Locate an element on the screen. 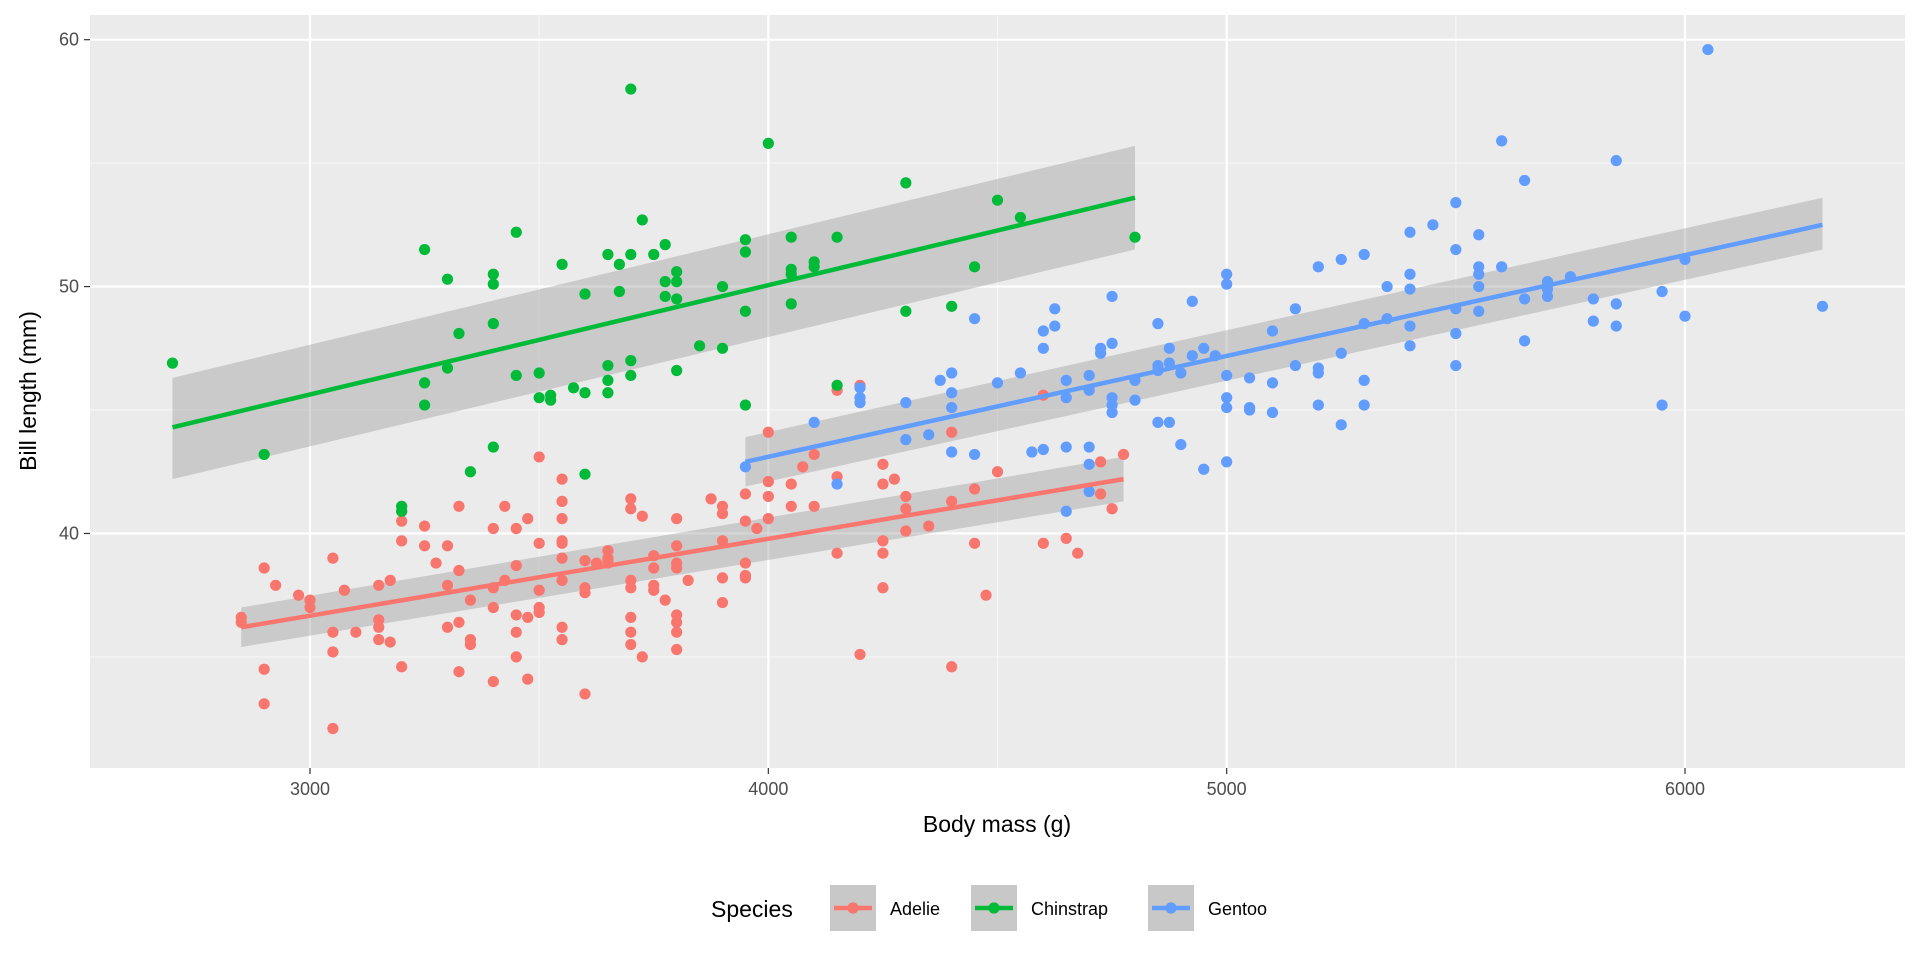 Image resolution: width=1920 pixels, height=960 pixels. y-tick-label: 60 is located at coordinates (69, 40).